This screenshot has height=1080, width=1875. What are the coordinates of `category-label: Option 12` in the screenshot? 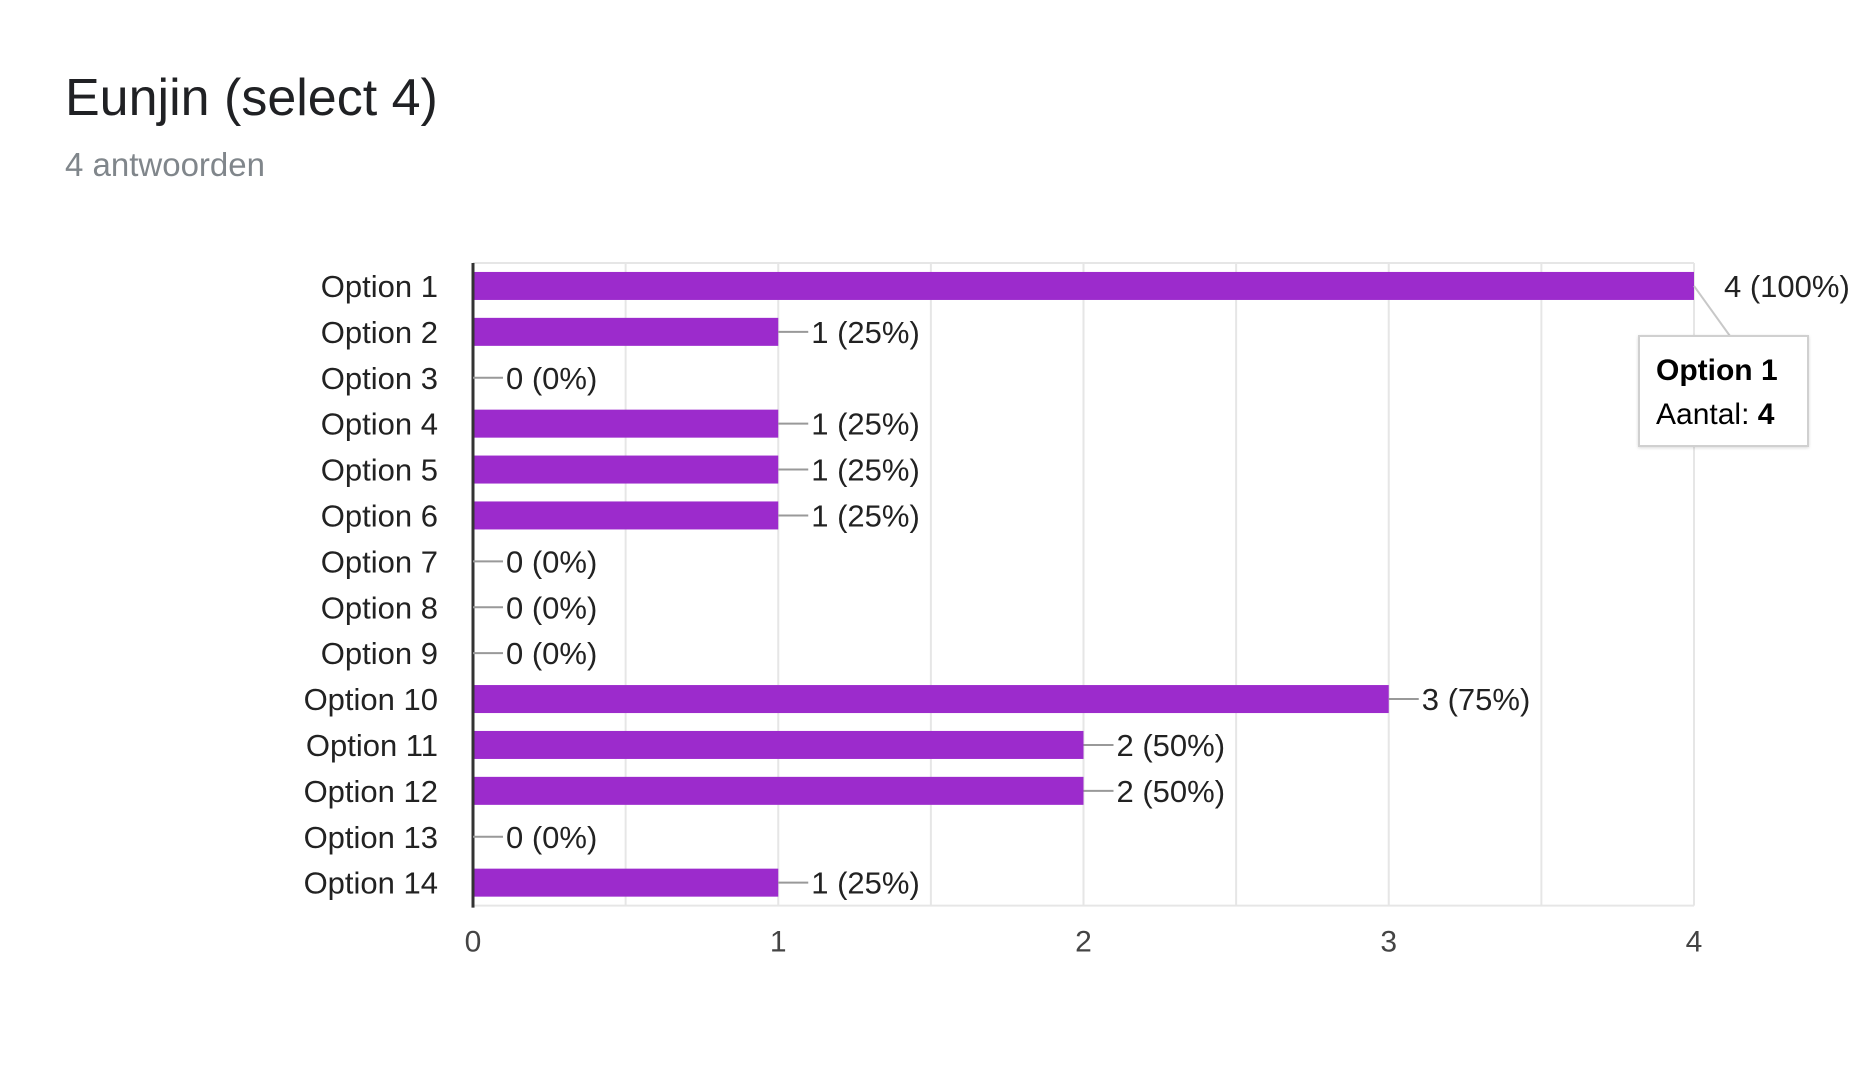 It's located at (371, 791).